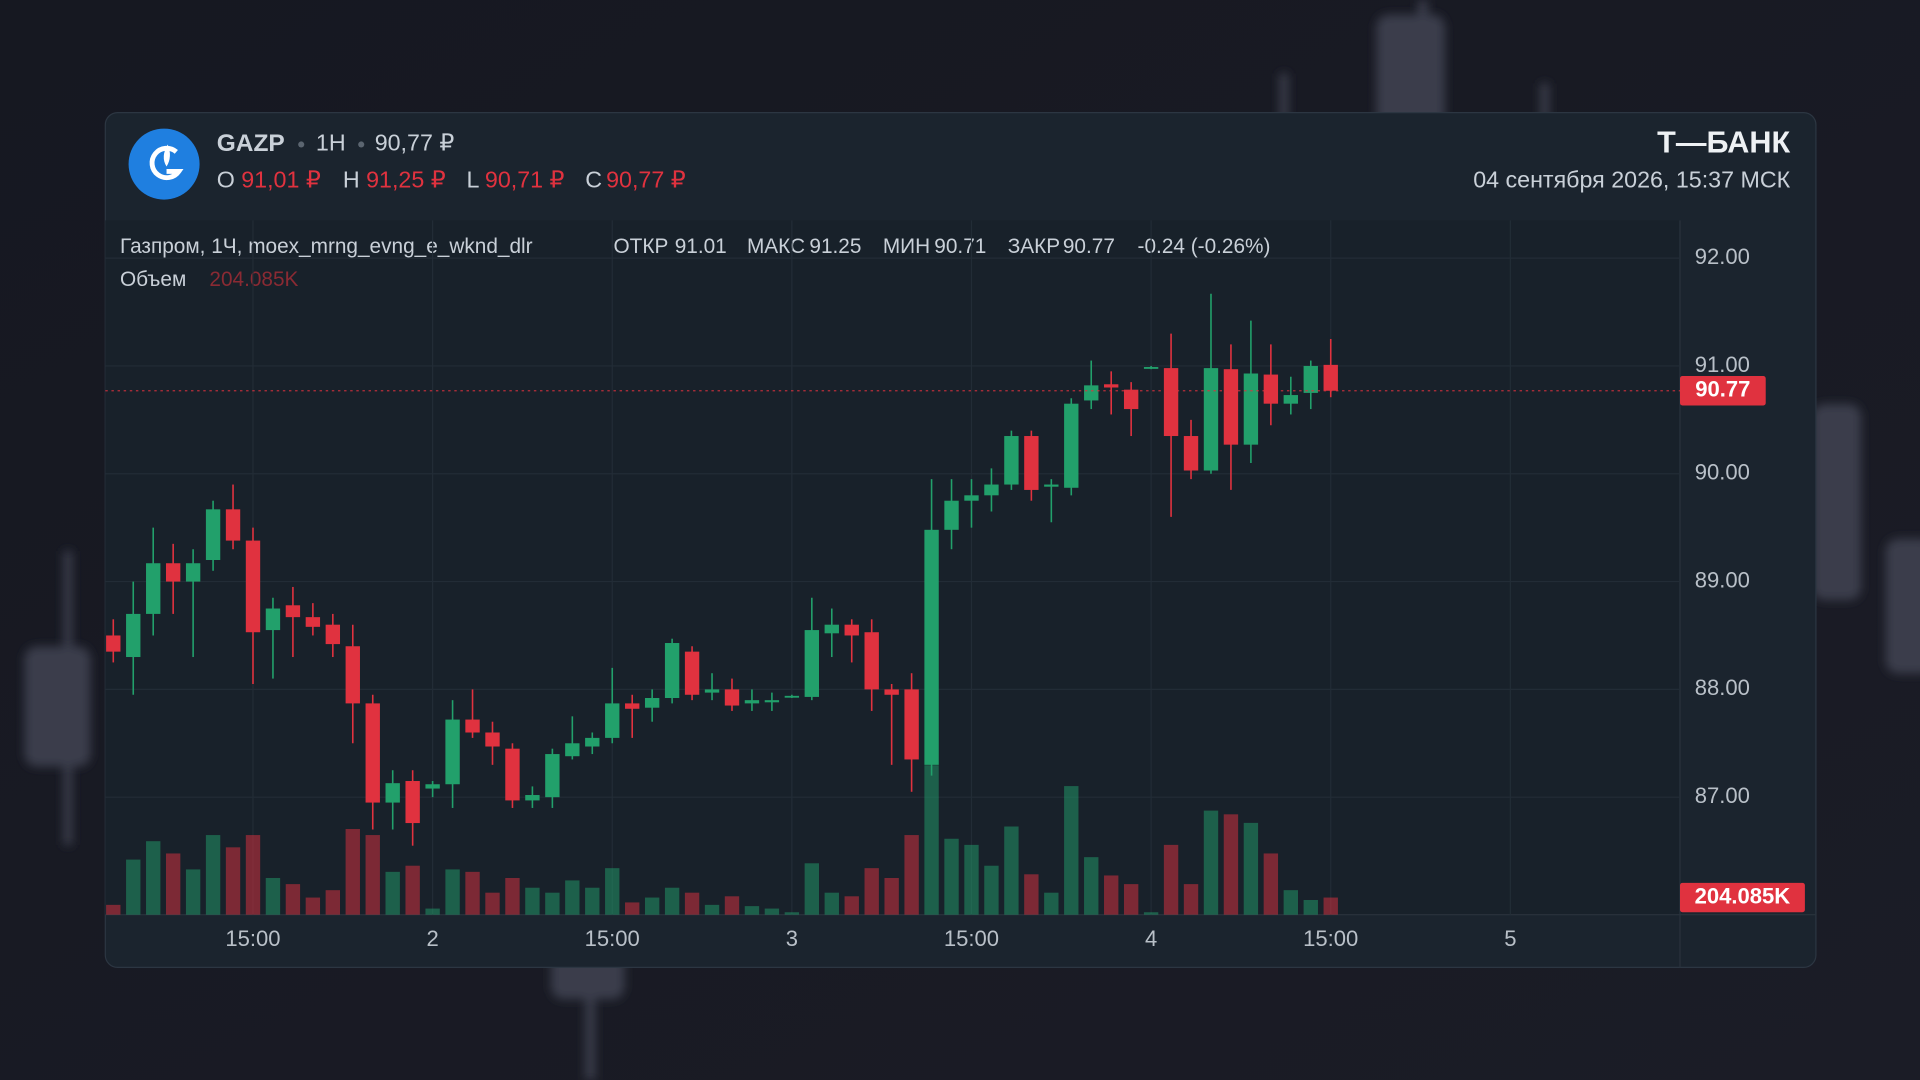  I want to click on legend-key: МАКС, so click(776, 246).